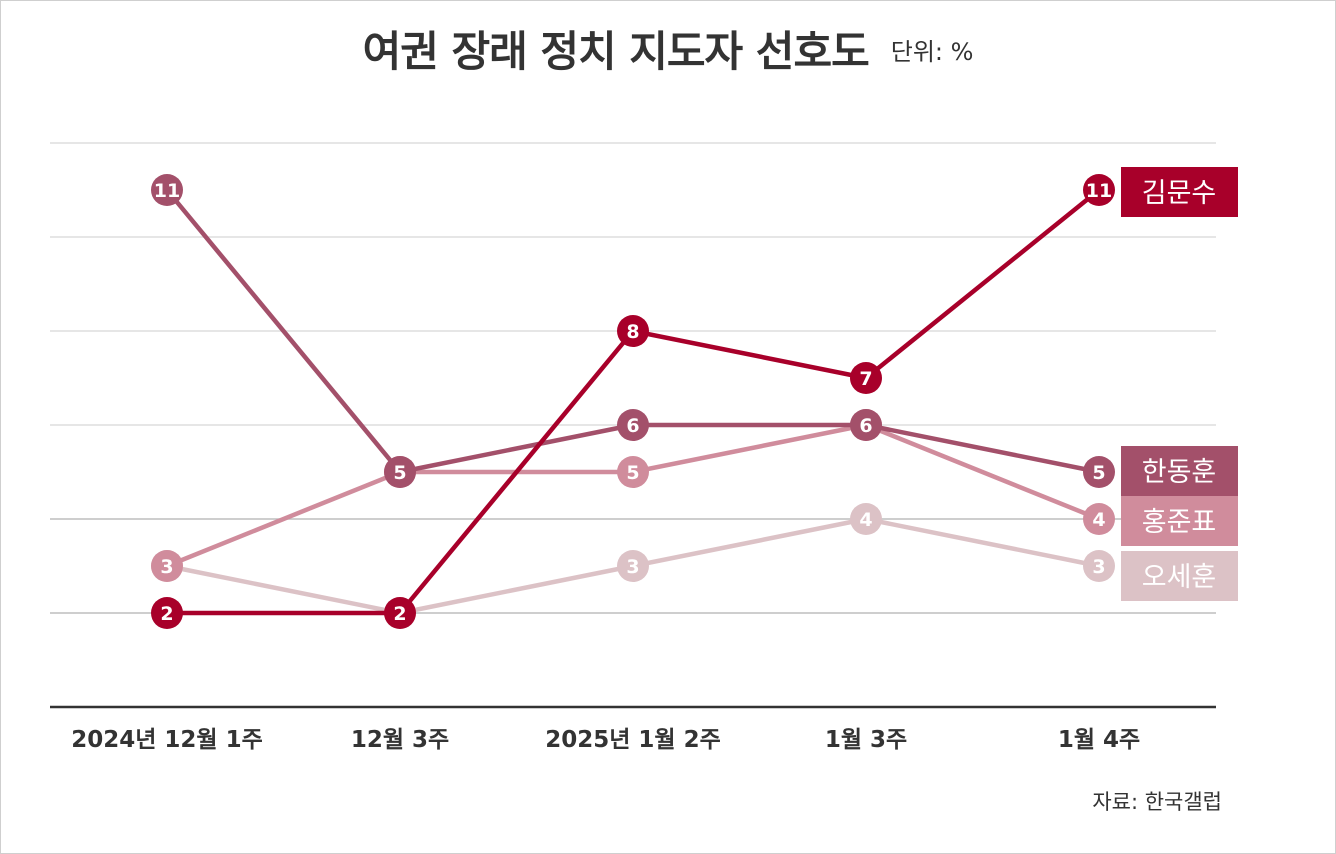 The width and height of the screenshot is (1336, 854). I want to click on legend-label: 홍준표, so click(1179, 522).